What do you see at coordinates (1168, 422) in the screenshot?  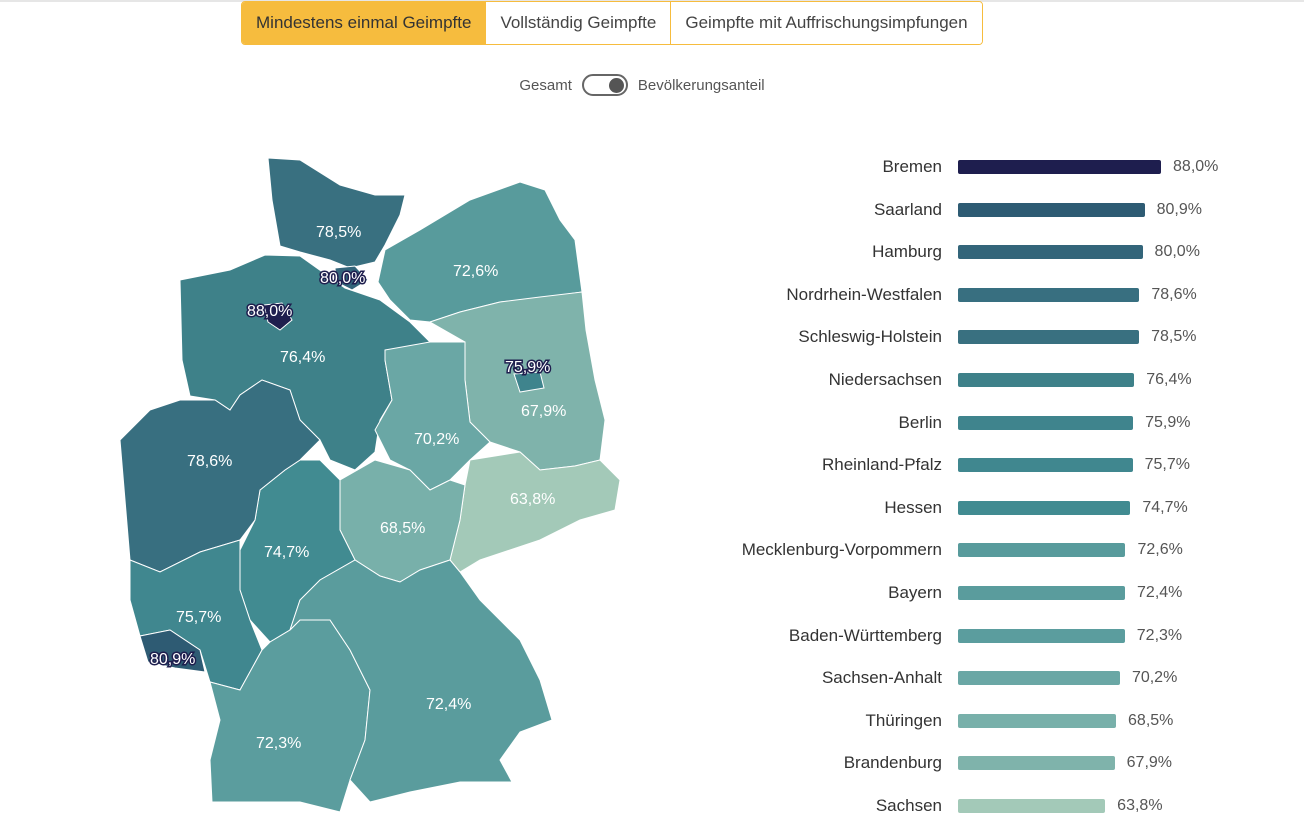 I see `bar-value-label: 75,9%` at bounding box center [1168, 422].